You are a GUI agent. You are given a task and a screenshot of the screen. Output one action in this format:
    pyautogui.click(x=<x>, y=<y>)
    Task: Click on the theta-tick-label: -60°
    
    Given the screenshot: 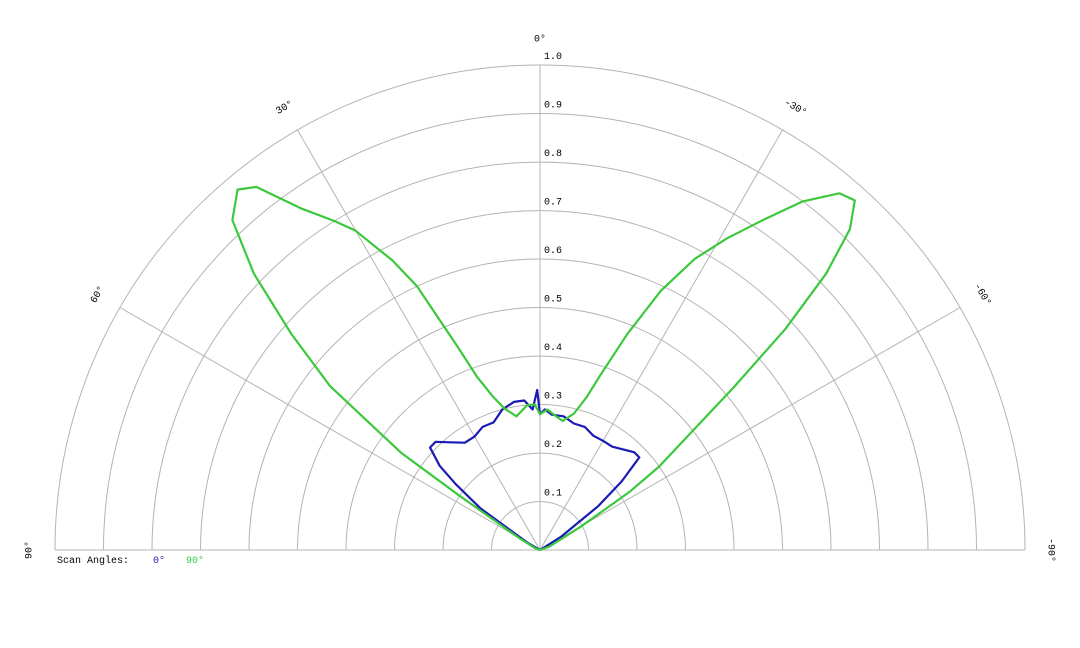 What is the action you would take?
    pyautogui.click(x=982, y=294)
    